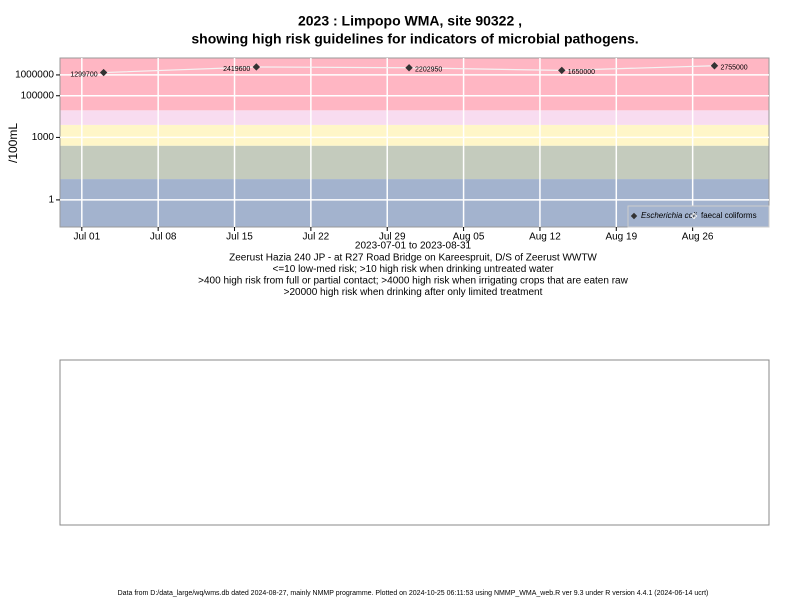  Describe the element at coordinates (13, 143) in the screenshot. I see `y-axis-label: /100mL` at that location.